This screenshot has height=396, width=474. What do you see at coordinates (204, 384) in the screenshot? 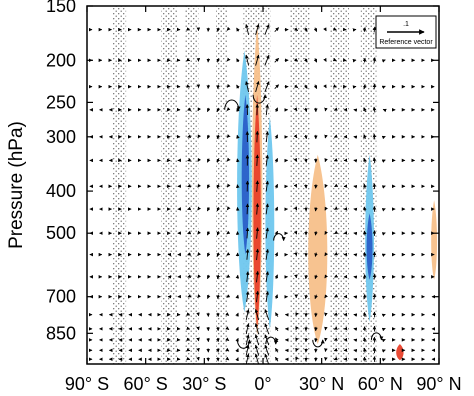
I see `x-tick-label-2: 30° S` at bounding box center [204, 384].